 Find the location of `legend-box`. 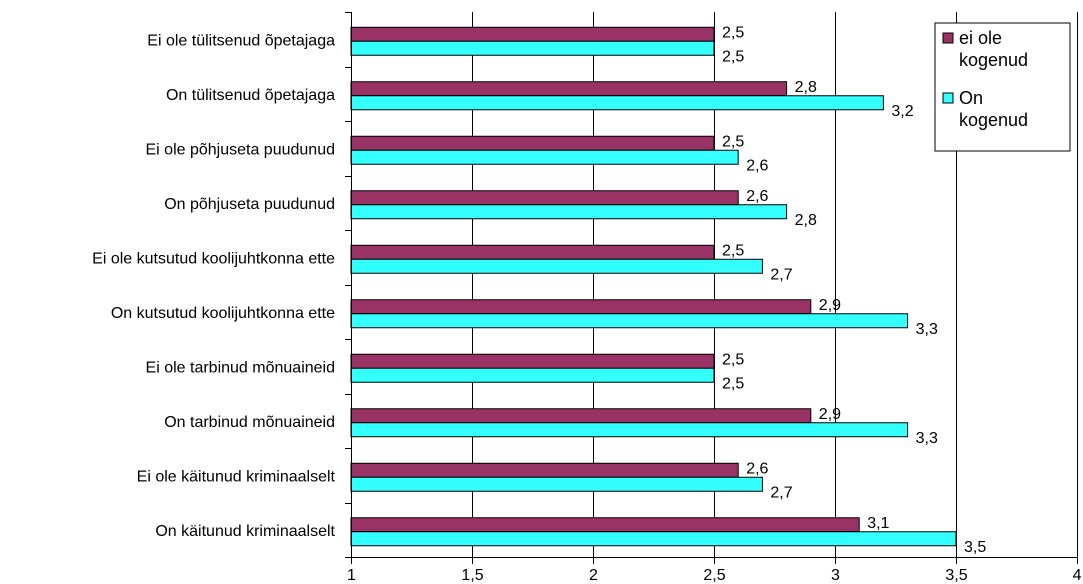

legend-box is located at coordinates (1002, 87).